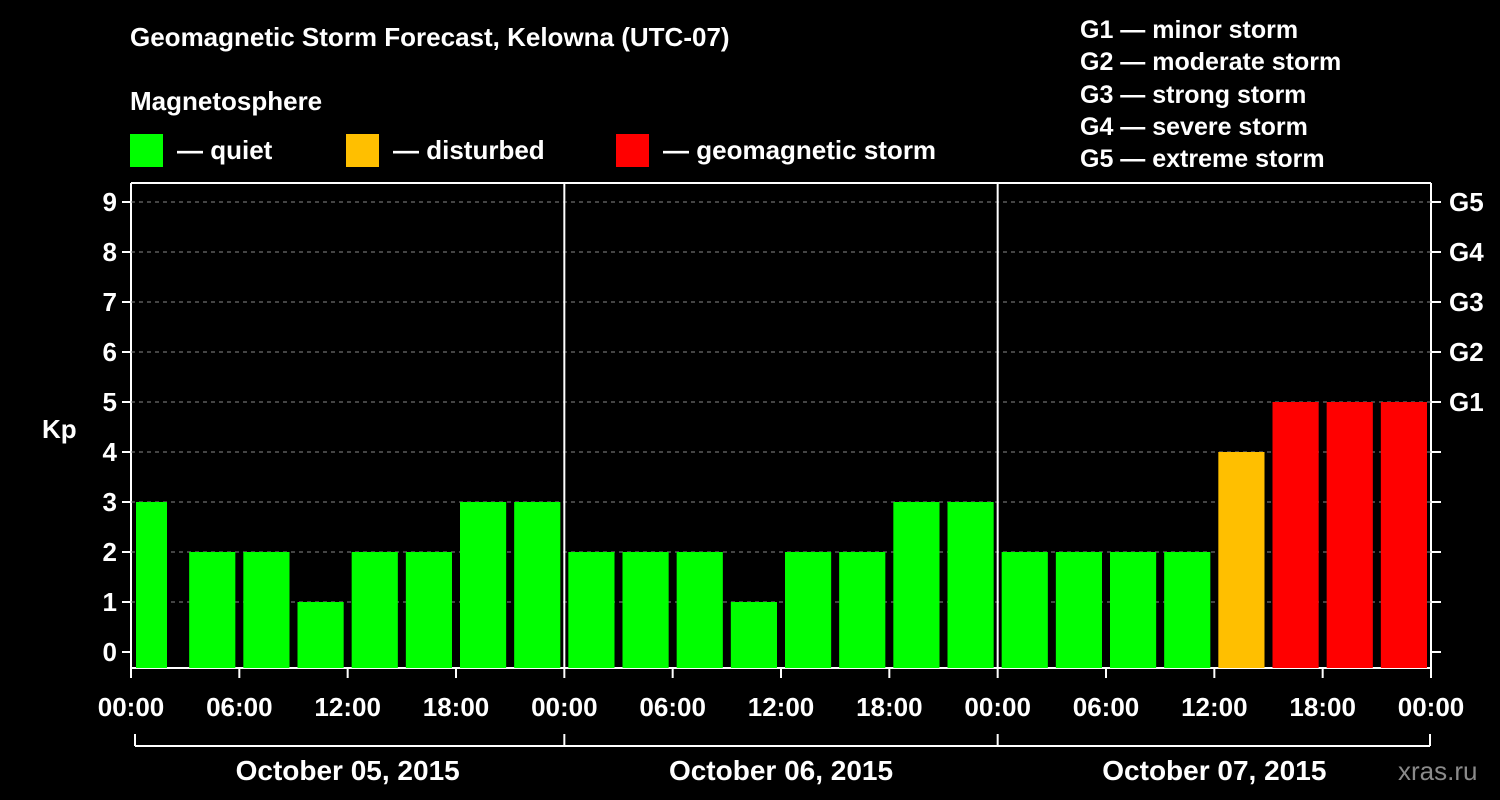 This screenshot has height=800, width=1500. I want to click on ytick-label-1: 1, so click(110, 602).